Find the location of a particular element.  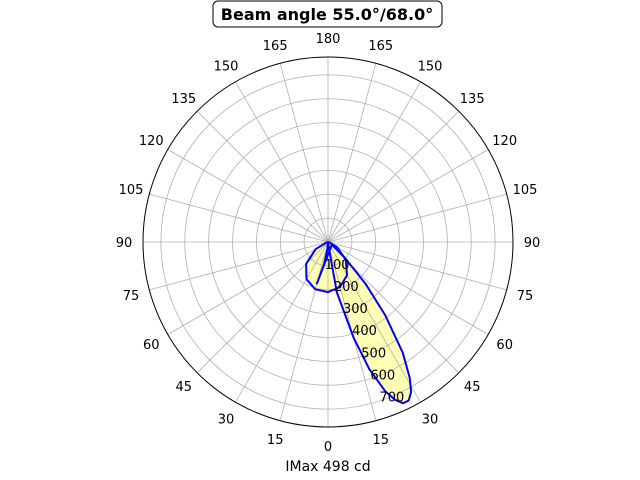

title-group: Beam angle 55.0°/68.0° is located at coordinates (327, 14).